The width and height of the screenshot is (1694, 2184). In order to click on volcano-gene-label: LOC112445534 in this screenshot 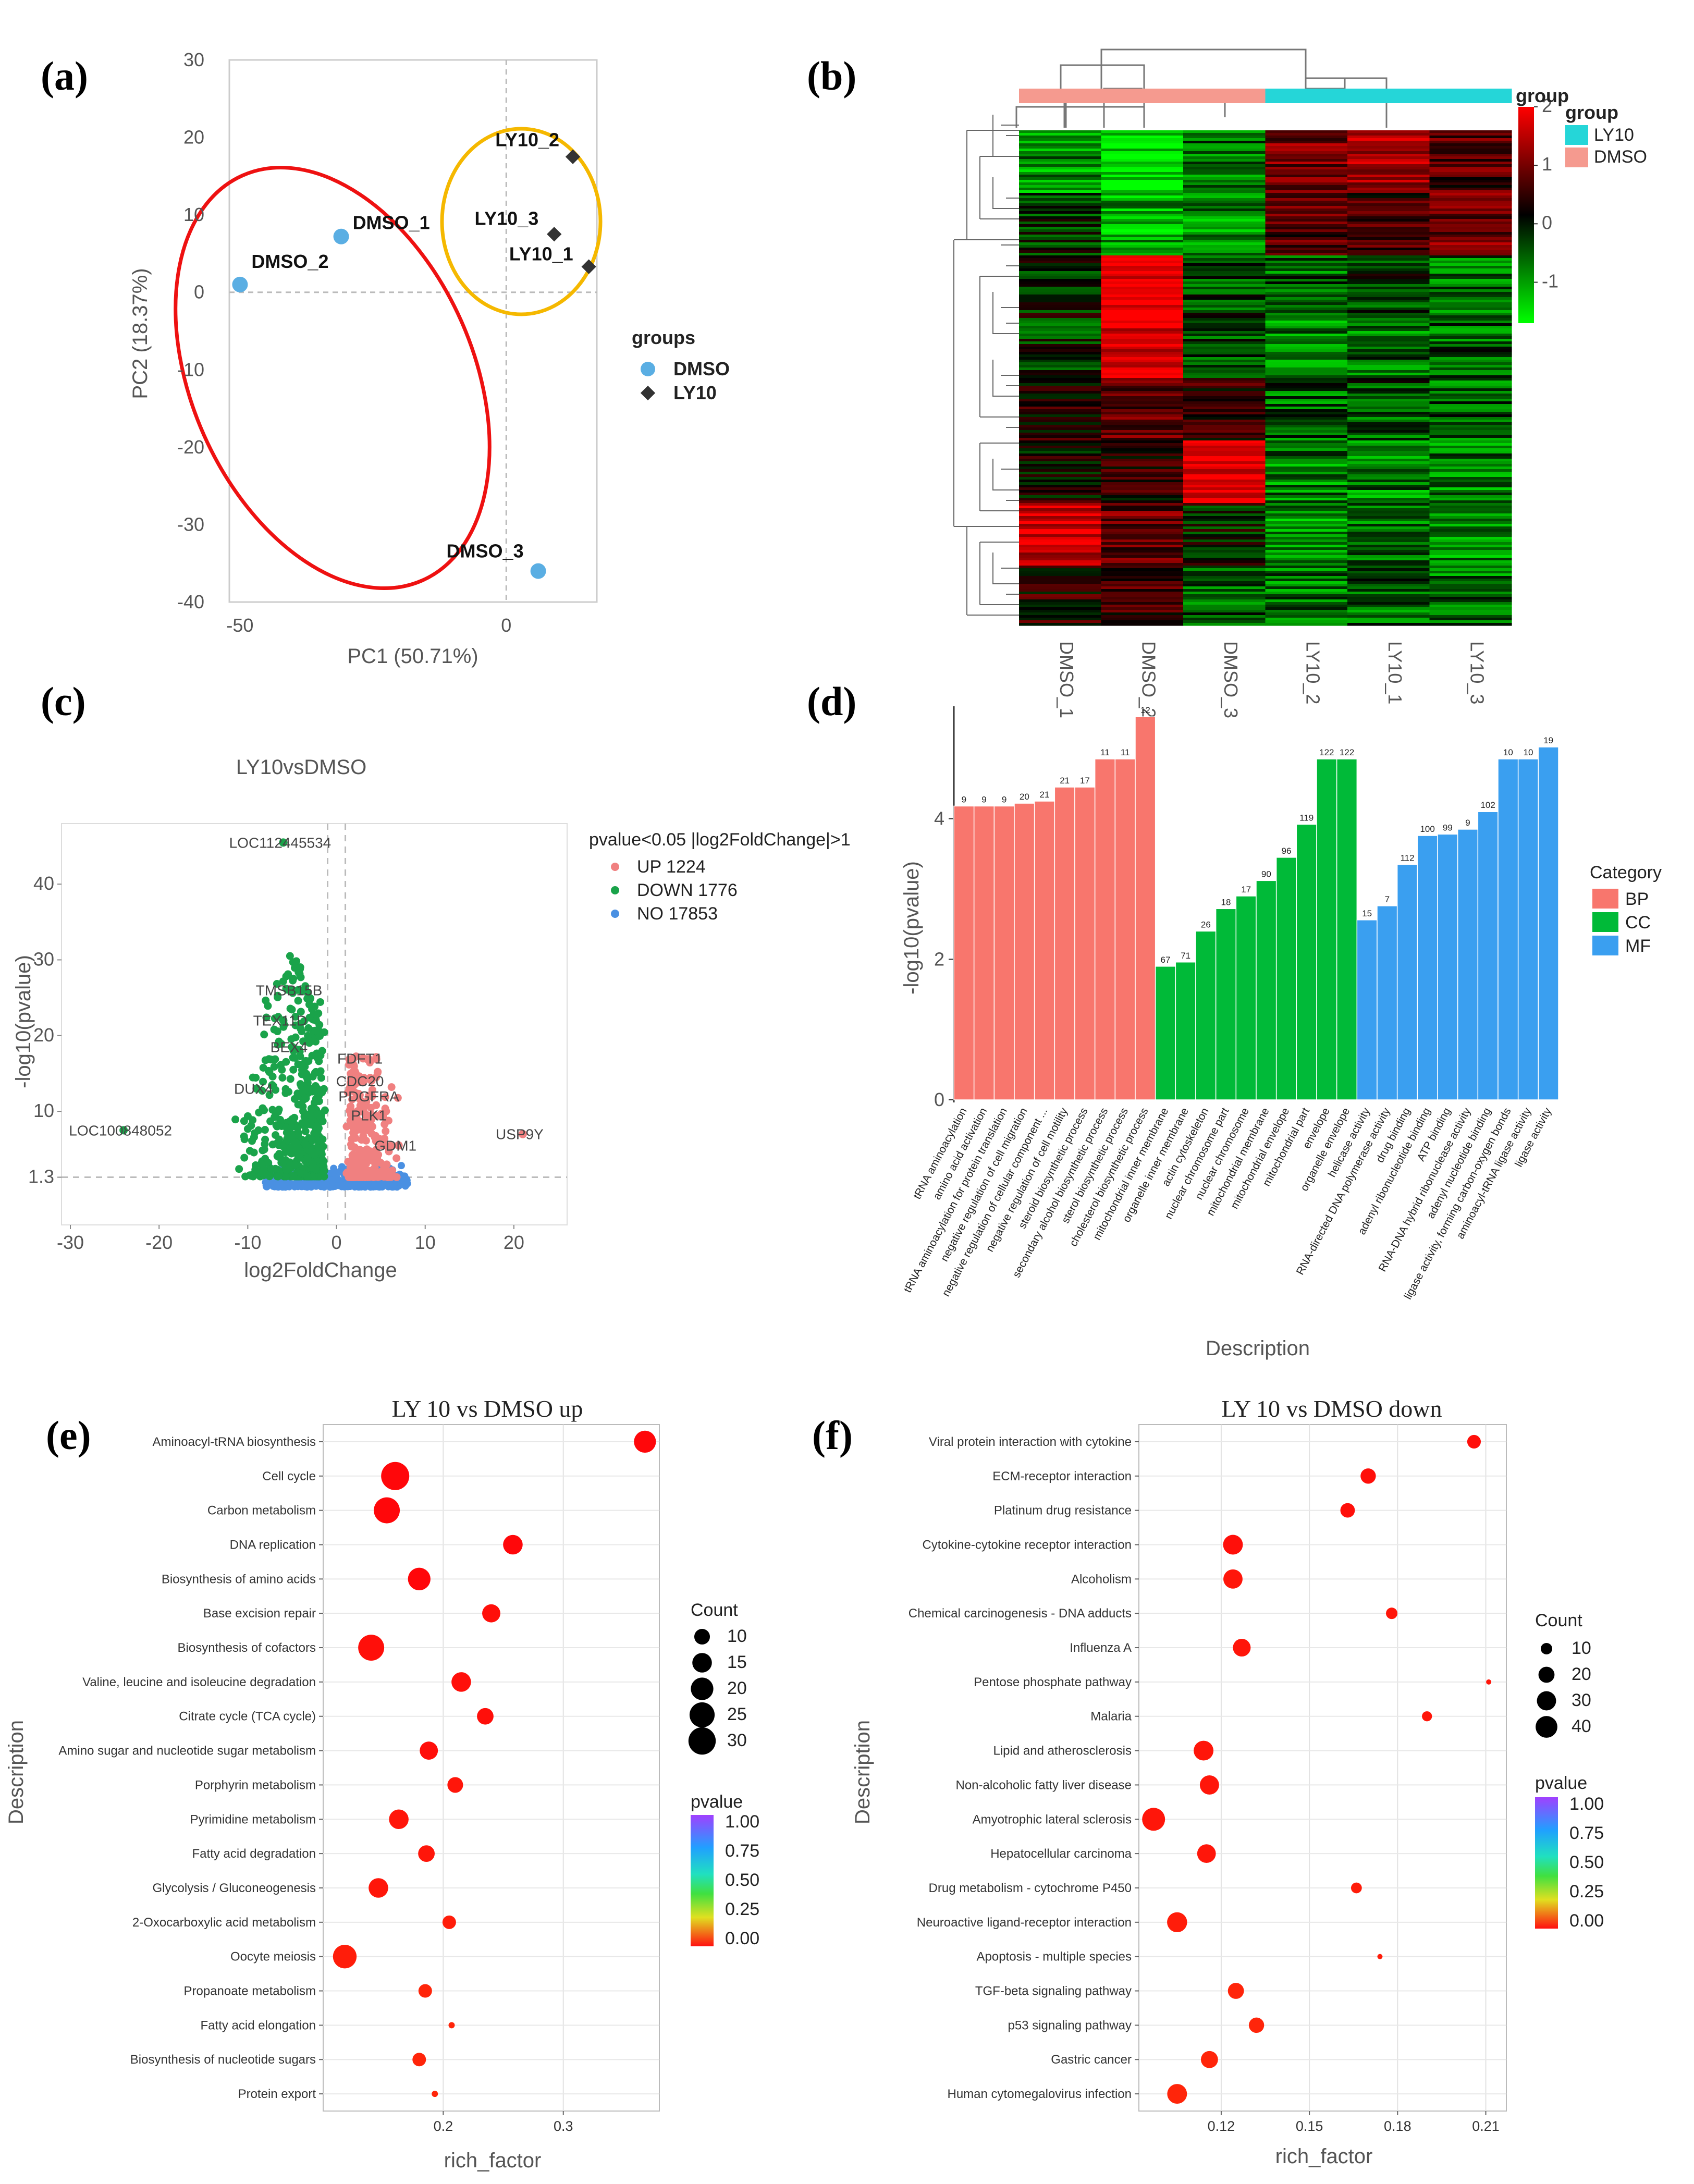, I will do `click(280, 843)`.